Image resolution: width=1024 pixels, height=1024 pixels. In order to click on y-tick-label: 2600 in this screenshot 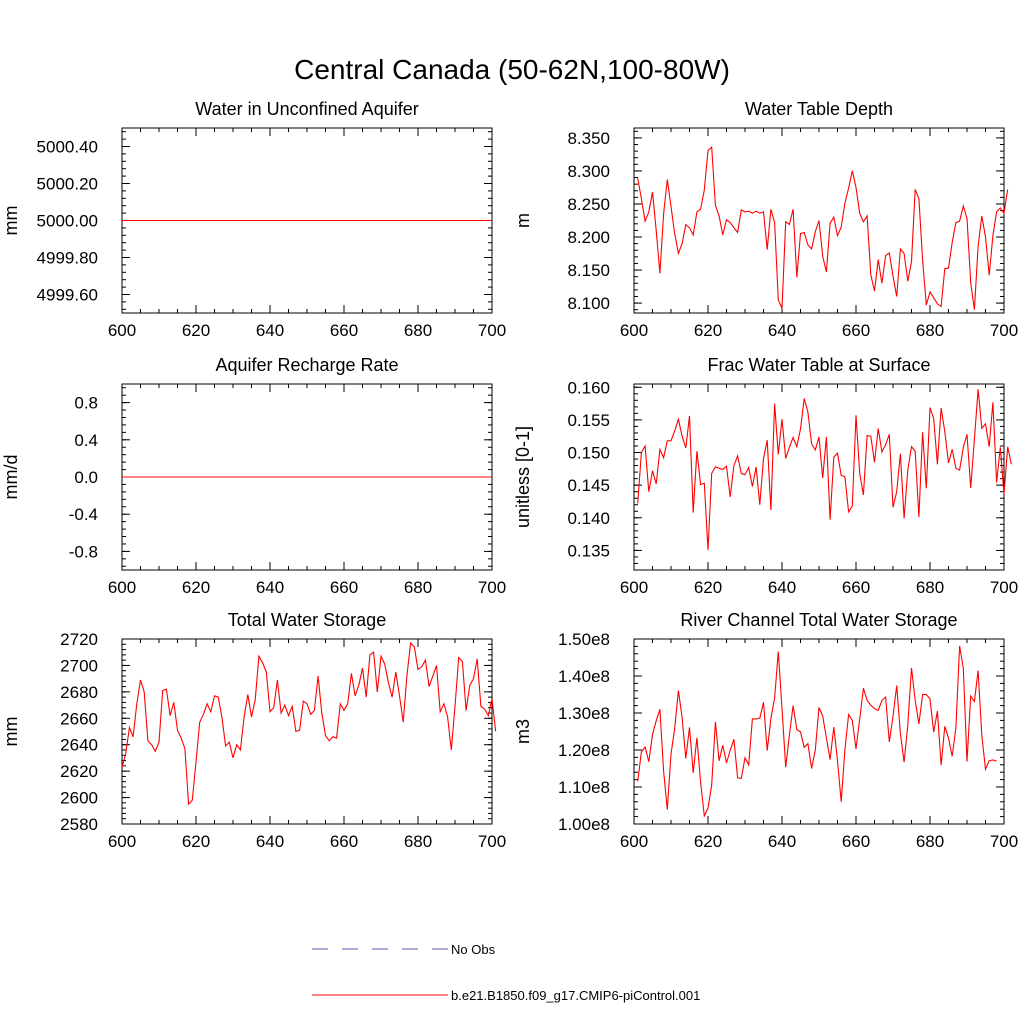, I will do `click(79, 798)`.